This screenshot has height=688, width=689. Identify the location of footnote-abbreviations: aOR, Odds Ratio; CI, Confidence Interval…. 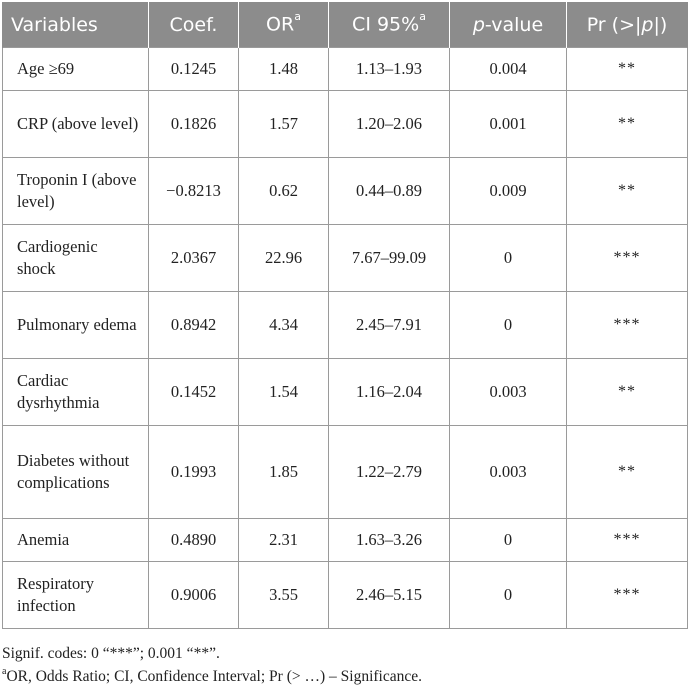
(212, 676).